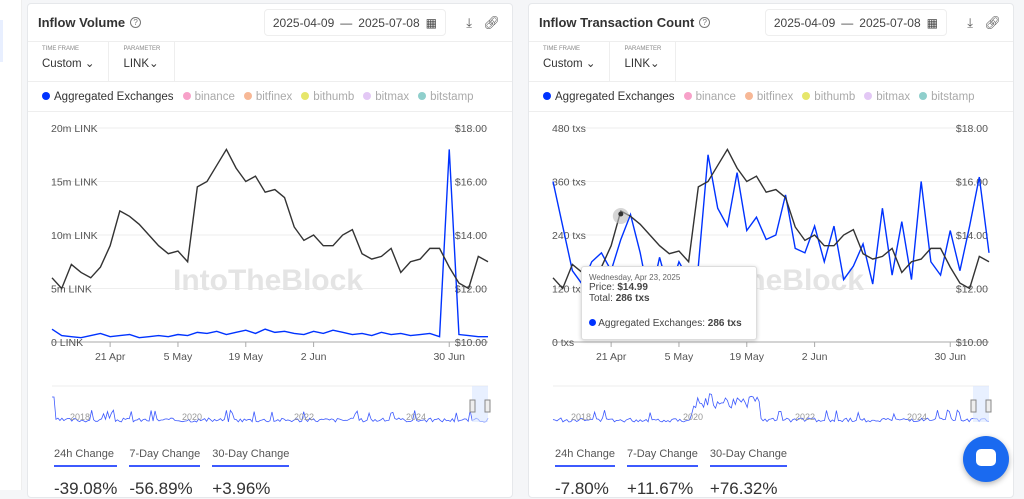 This screenshot has width=1024, height=499. Describe the element at coordinates (471, 343) in the screenshot. I see `price-tick-label: $10.00` at that location.